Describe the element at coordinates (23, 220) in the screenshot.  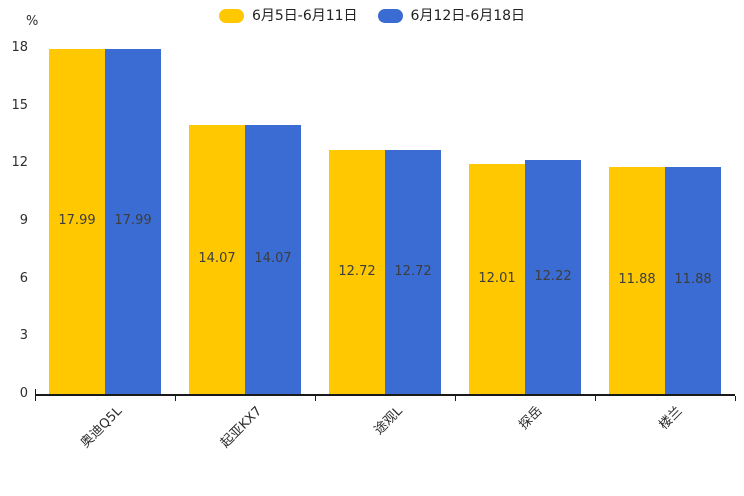
I see `y-tick-label: 9` at that location.